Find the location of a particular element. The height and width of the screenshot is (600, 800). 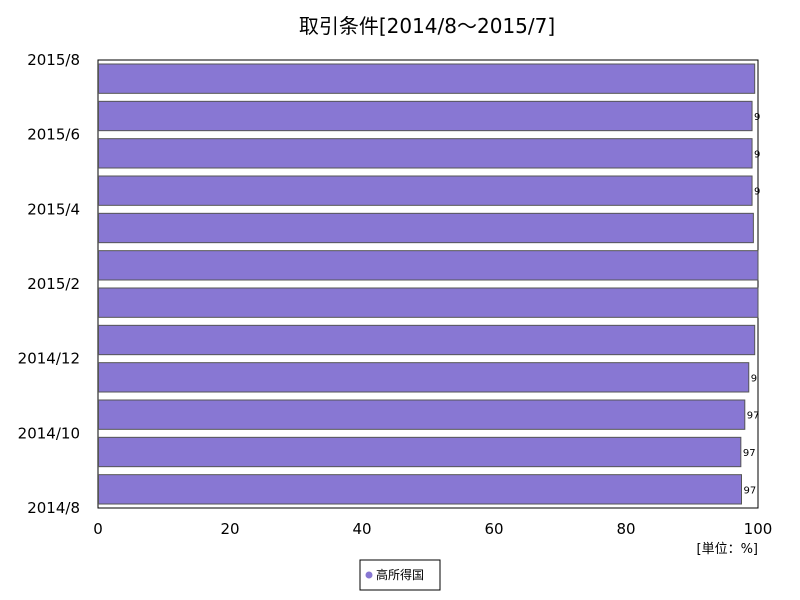

x-tick-label: 0 is located at coordinates (98, 529).